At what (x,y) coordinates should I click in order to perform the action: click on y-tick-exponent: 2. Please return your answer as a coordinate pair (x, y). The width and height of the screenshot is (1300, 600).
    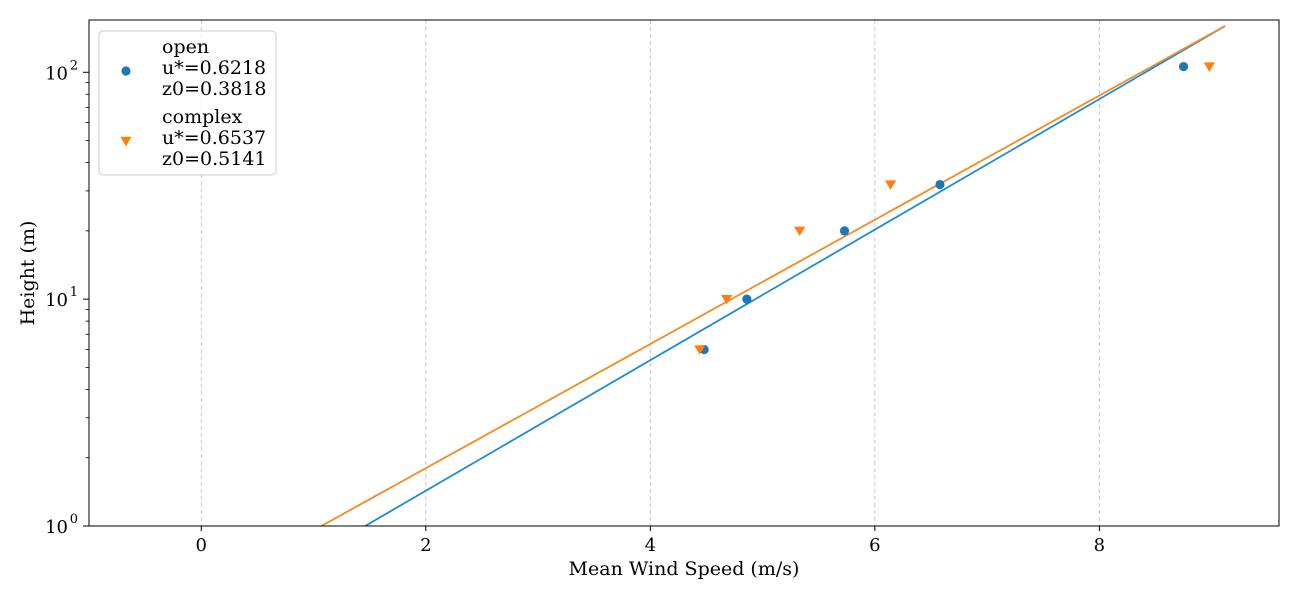
    Looking at the image, I should click on (74, 65).